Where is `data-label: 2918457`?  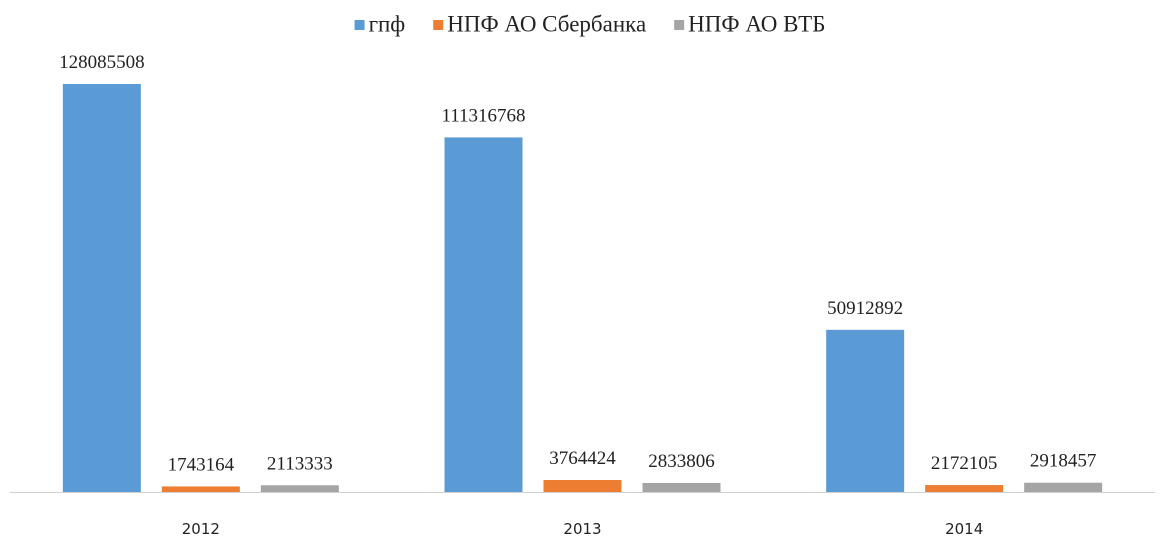
data-label: 2918457 is located at coordinates (1063, 461).